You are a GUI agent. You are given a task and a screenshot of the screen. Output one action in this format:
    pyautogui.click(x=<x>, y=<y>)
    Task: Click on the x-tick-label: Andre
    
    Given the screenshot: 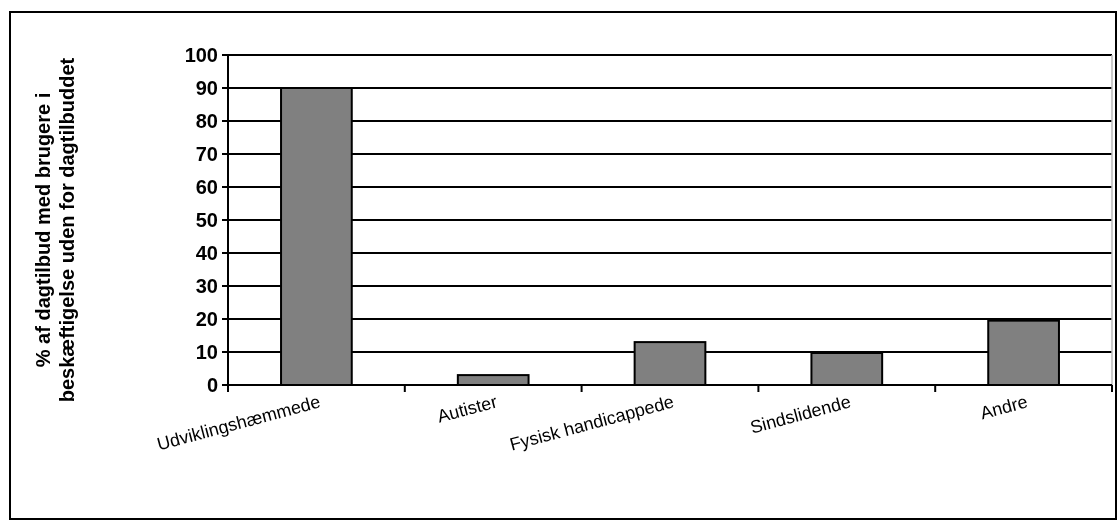 What is the action you would take?
    pyautogui.click(x=1004, y=407)
    